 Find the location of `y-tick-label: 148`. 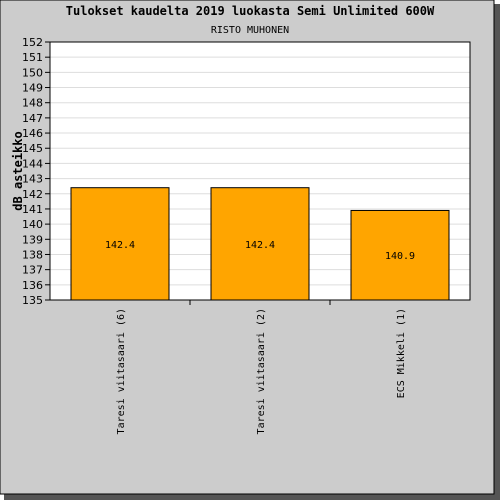

y-tick-label: 148 is located at coordinates (32, 103).